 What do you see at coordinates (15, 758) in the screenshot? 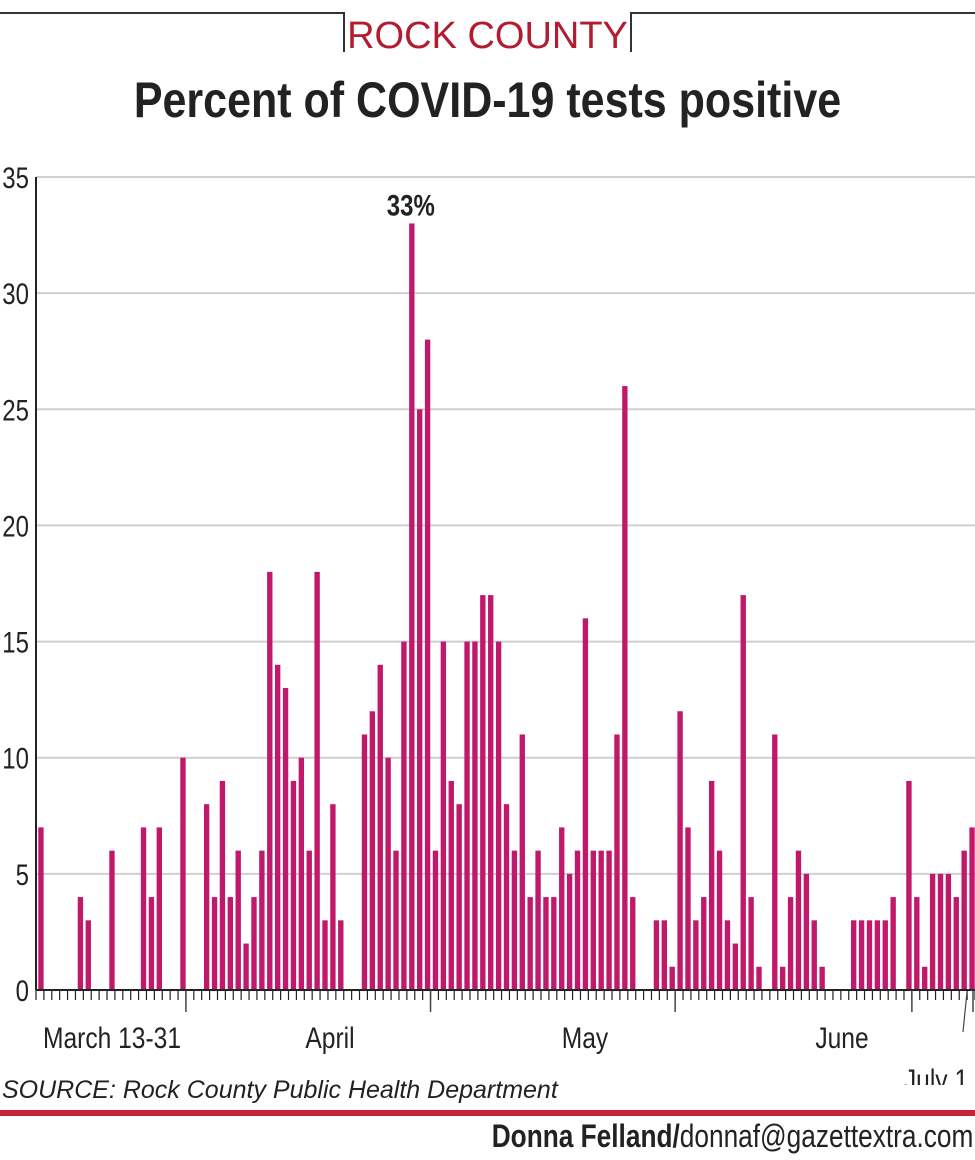
I see `y-tick-label: 10` at bounding box center [15, 758].